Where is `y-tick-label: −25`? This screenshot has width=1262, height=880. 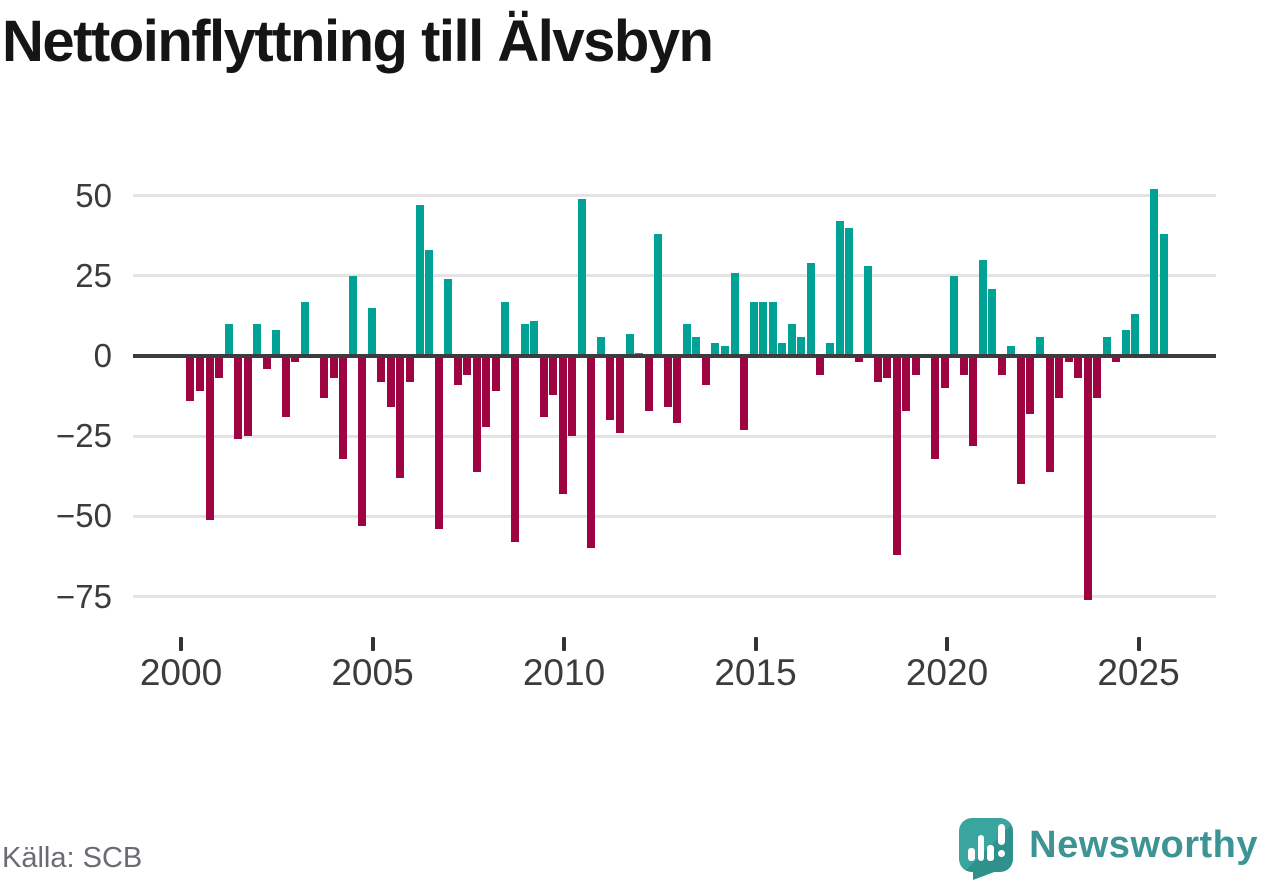 y-tick-label: −25 is located at coordinates (84, 436).